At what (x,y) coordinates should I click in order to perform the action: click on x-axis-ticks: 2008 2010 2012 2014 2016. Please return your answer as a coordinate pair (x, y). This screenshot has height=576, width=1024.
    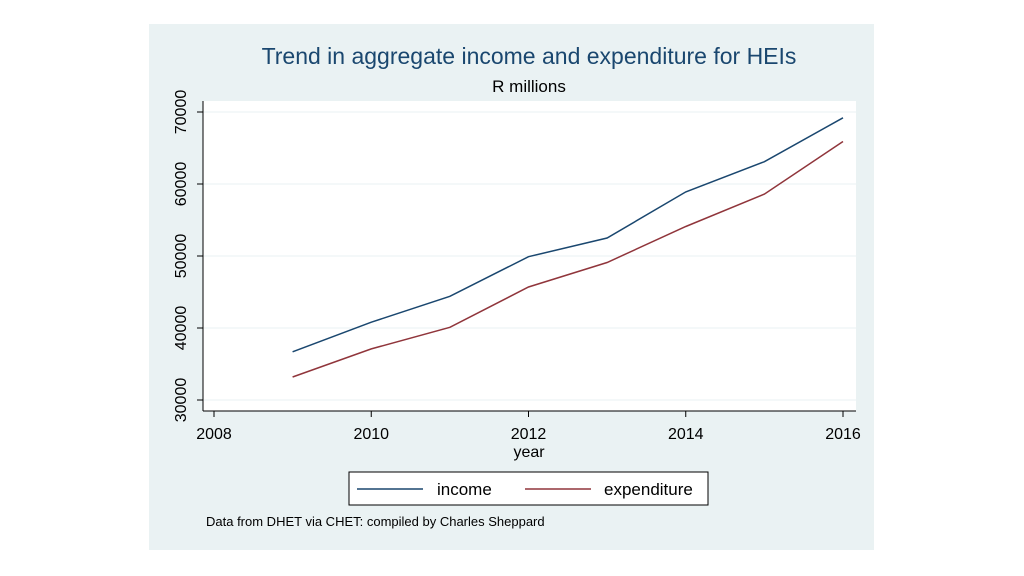
    Looking at the image, I should click on (528, 427).